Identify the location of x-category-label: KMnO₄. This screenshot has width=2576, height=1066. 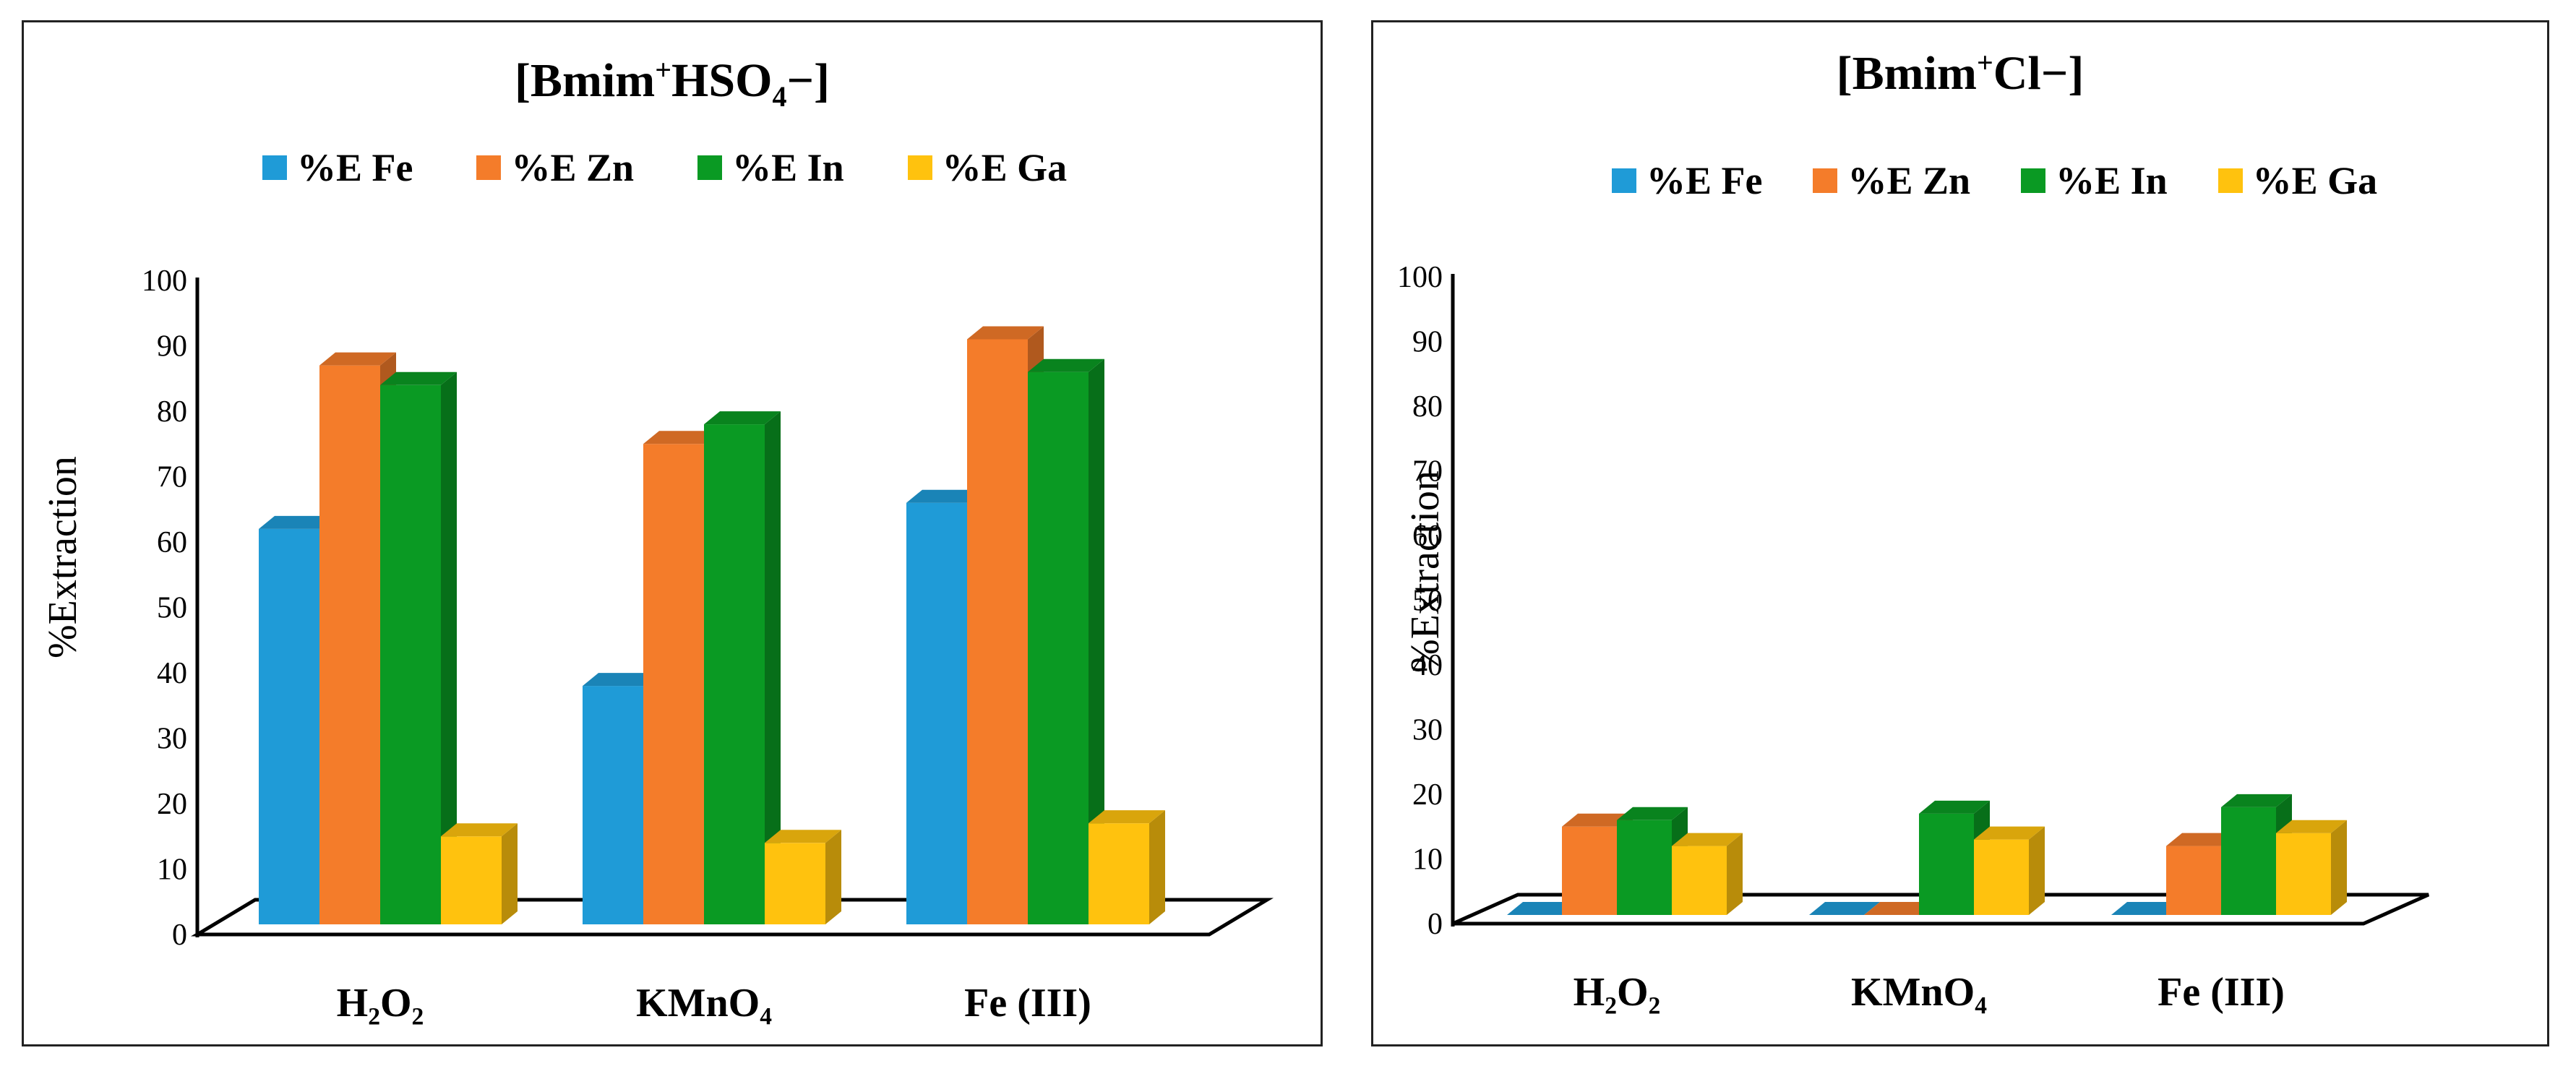
(704, 1004).